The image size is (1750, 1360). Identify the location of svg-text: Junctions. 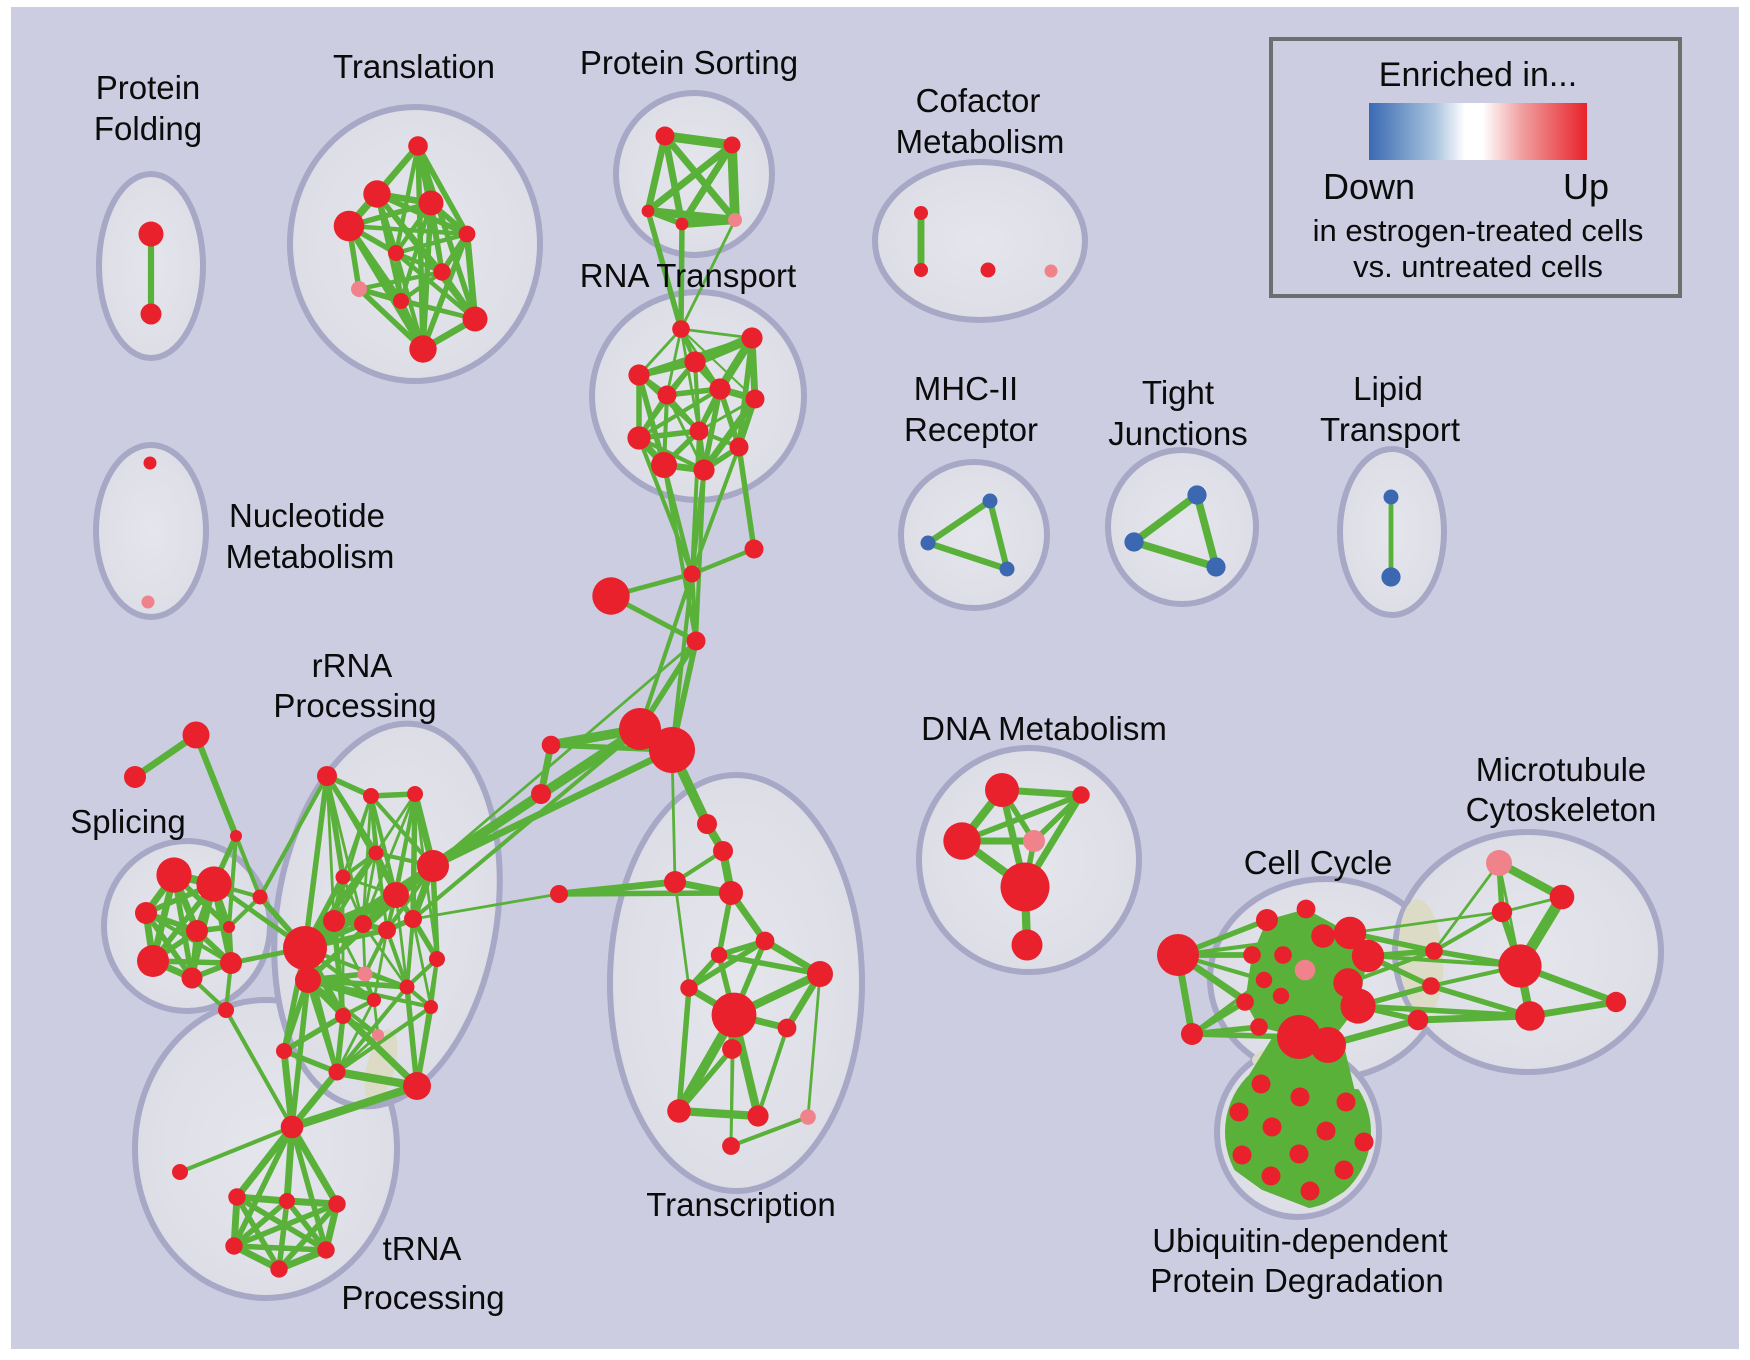
(1177, 433).